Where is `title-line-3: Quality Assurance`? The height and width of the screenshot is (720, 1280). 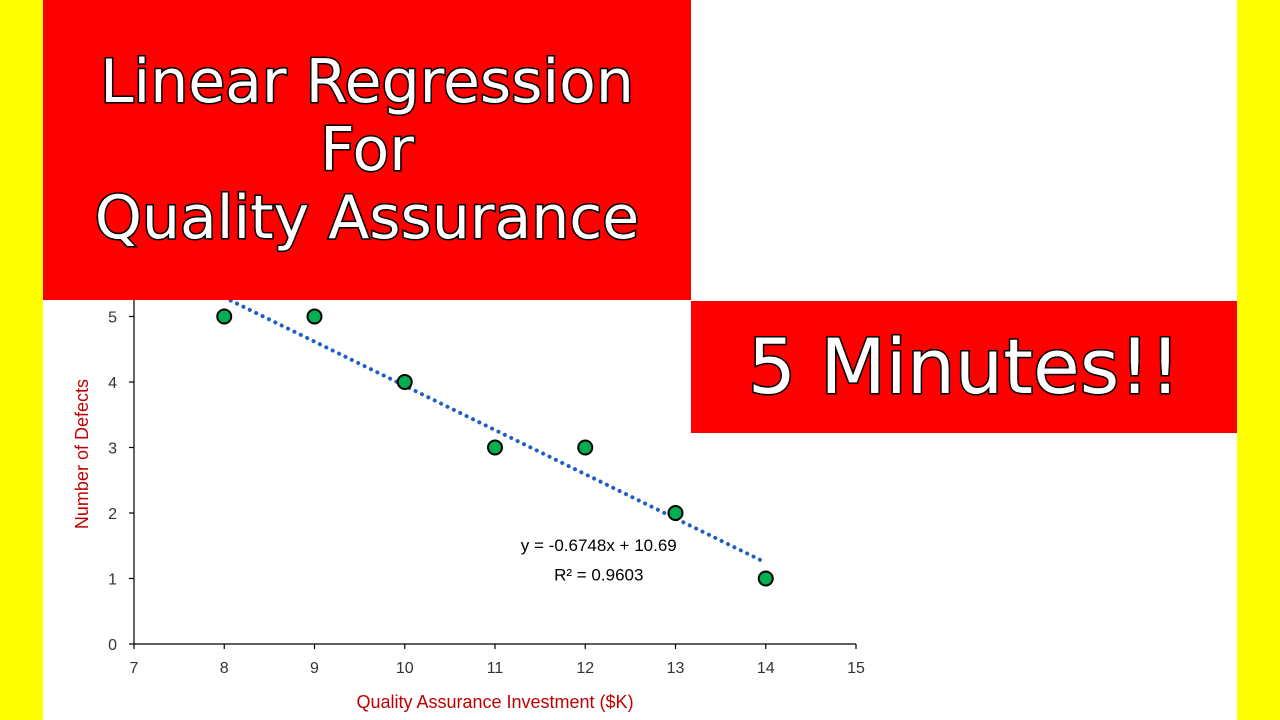 title-line-3: Quality Assurance is located at coordinates (366, 218).